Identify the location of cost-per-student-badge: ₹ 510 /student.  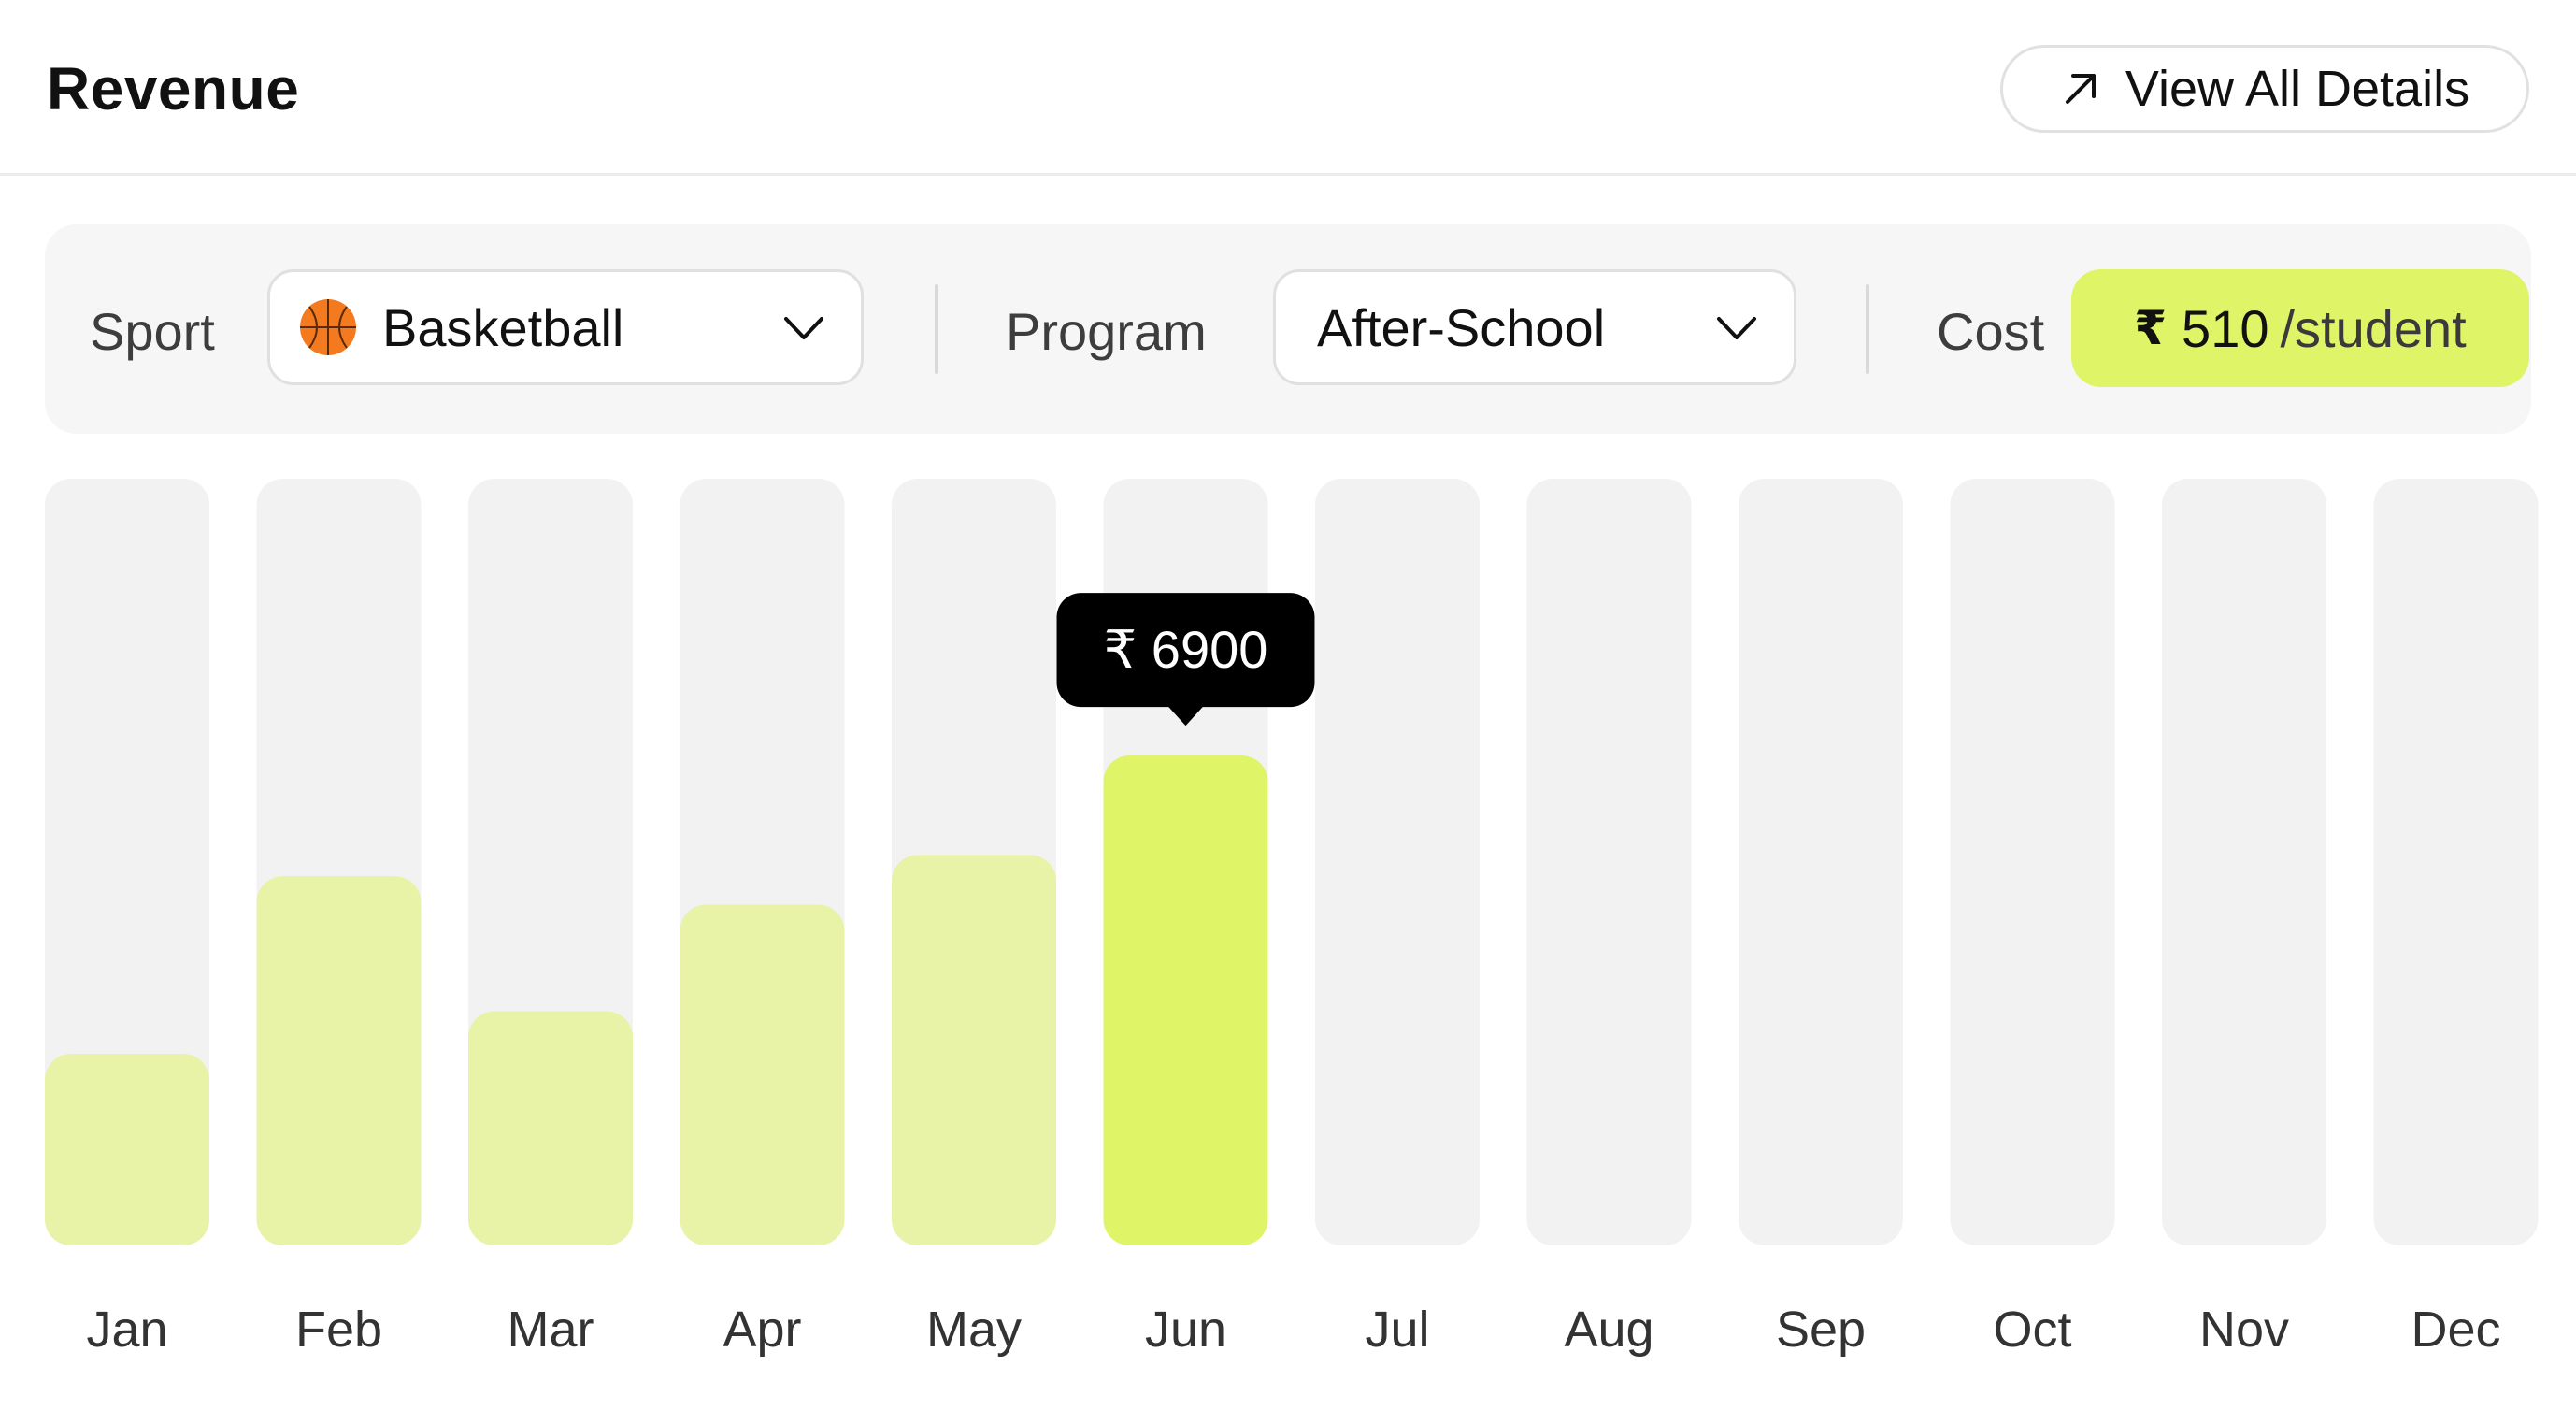
(2300, 328).